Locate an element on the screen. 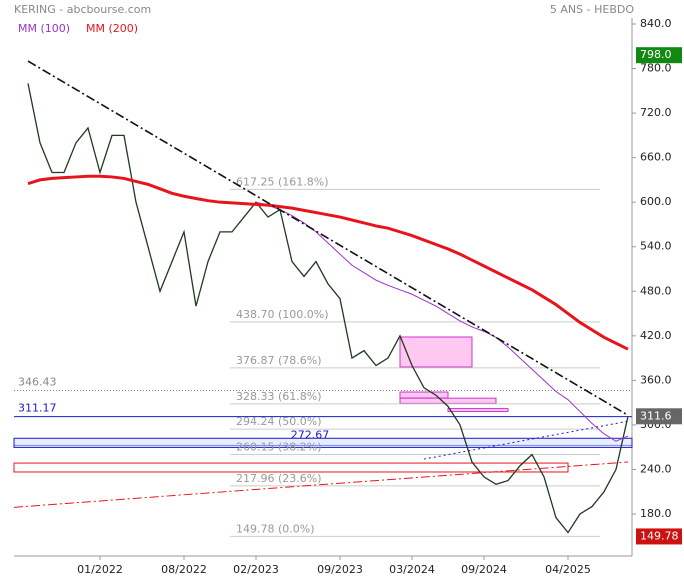 This screenshot has height=580, width=684. chart-subtitle: 5 ANS - HEBDO is located at coordinates (592, 9).